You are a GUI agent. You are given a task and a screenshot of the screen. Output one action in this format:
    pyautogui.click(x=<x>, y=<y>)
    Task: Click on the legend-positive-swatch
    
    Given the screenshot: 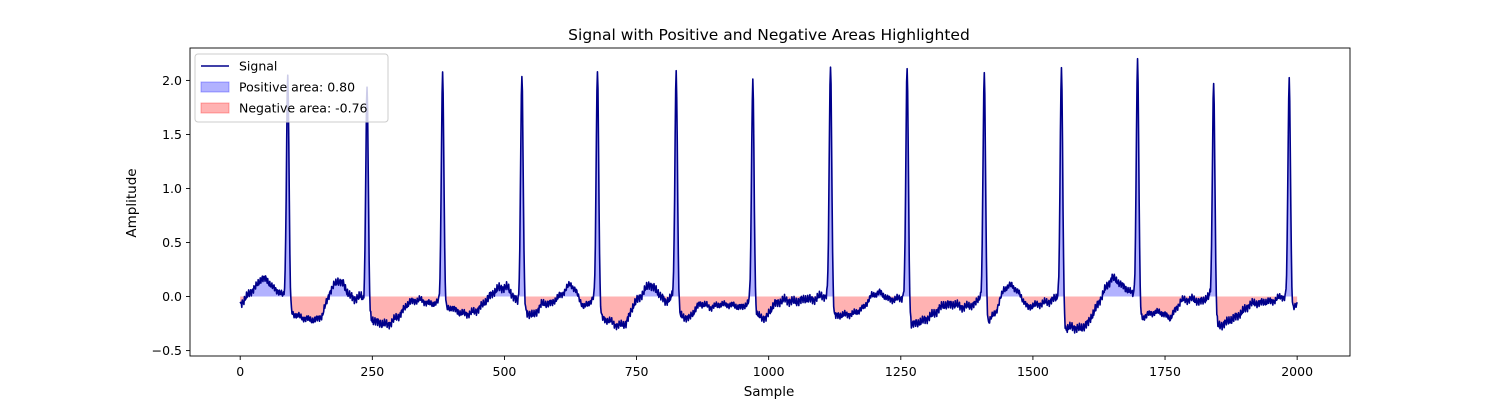 What is the action you would take?
    pyautogui.click(x=215, y=87)
    